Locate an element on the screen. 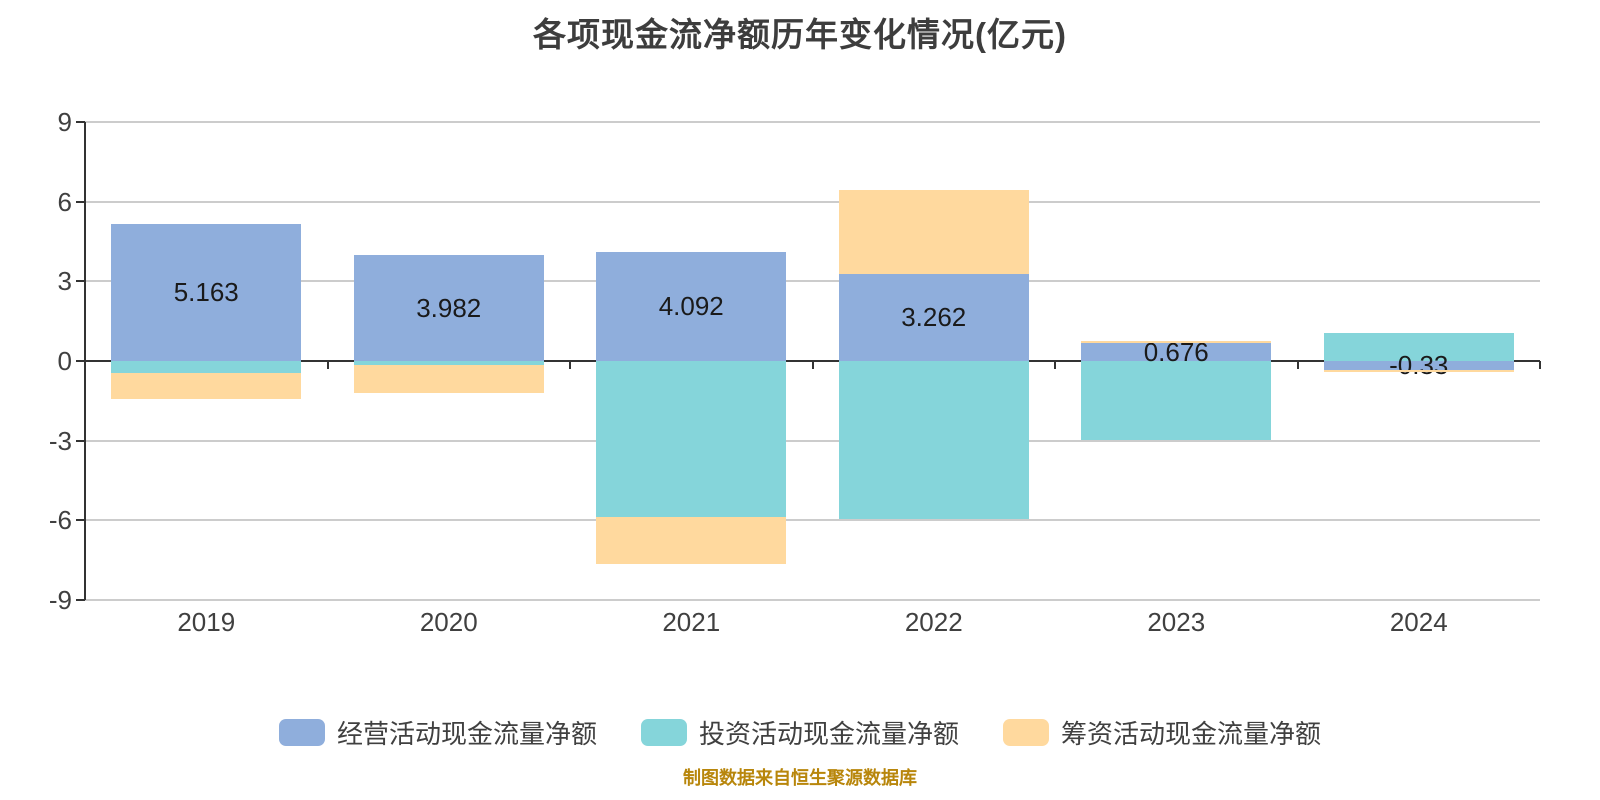 This screenshot has height=800, width=1600. legend-label-financing: 筹资活动现金流量净额 is located at coordinates (1191, 734).